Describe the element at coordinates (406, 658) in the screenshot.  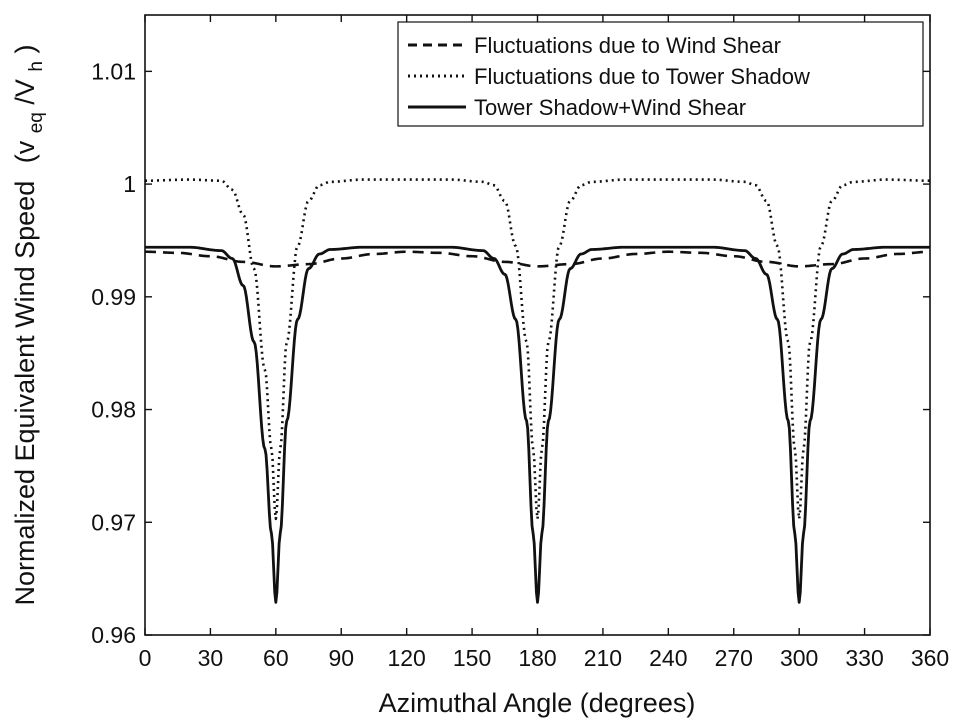
I see `x-tick-label: 120` at that location.